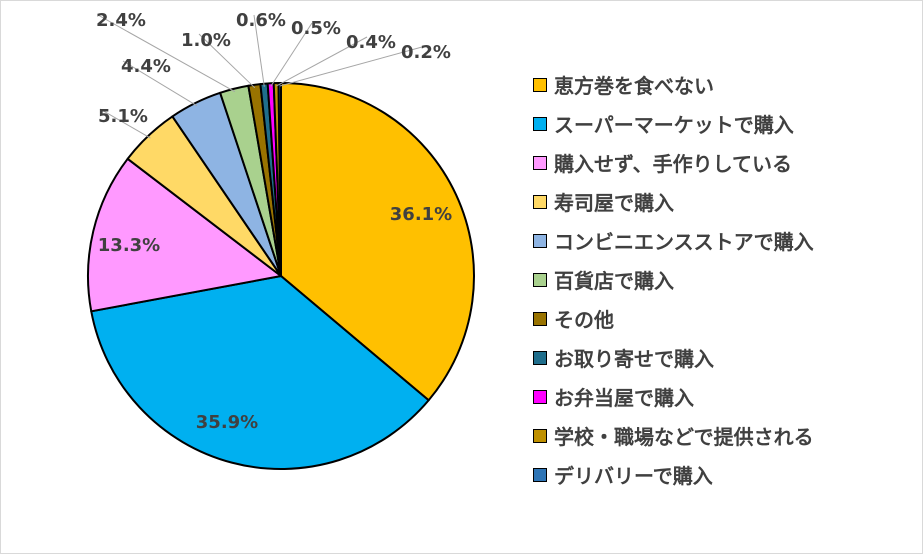  I want to click on data-label-0: 36.1%, so click(421, 214).